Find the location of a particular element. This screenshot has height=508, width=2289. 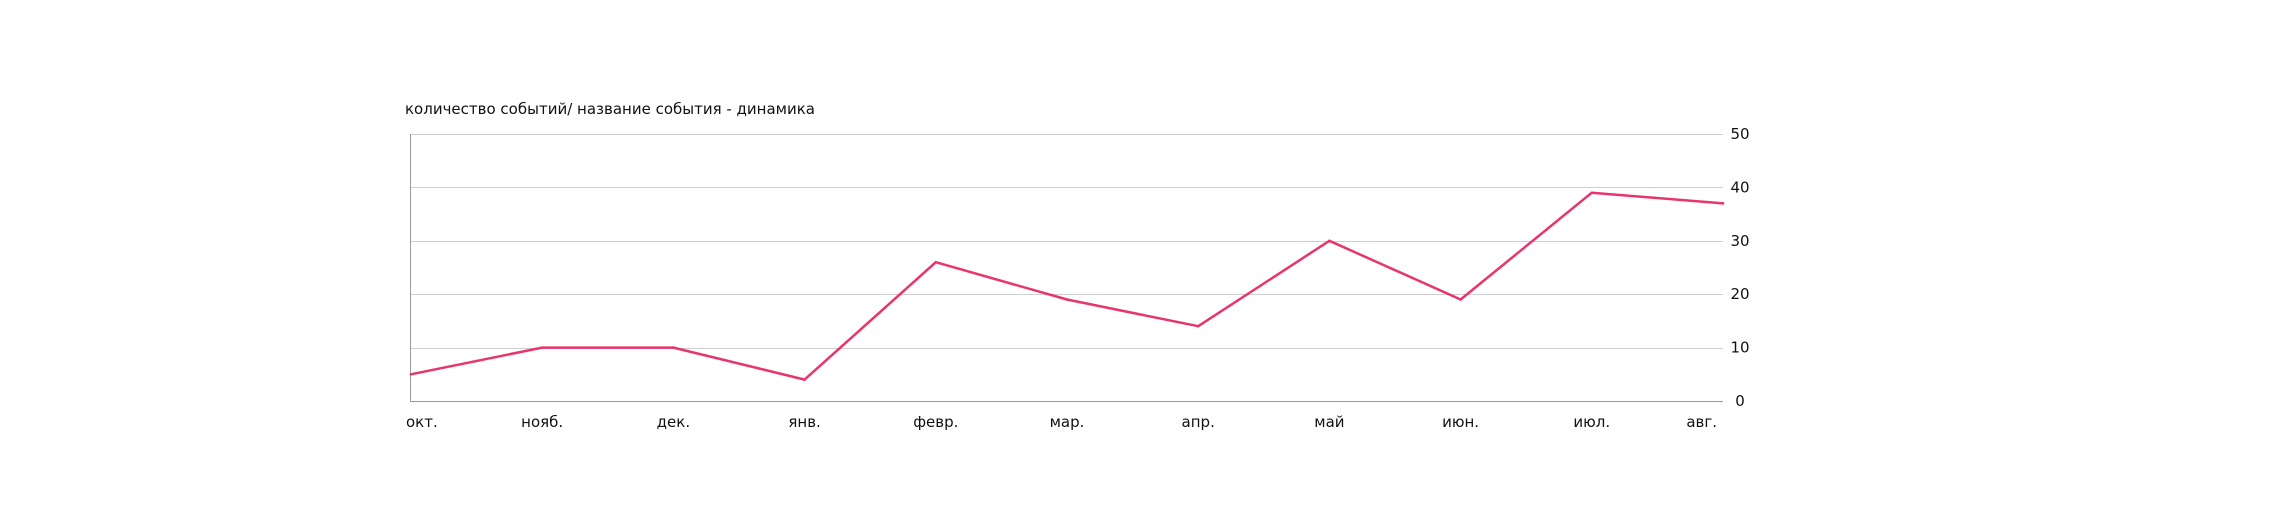

x-tick-label: нояб. is located at coordinates (542, 422).